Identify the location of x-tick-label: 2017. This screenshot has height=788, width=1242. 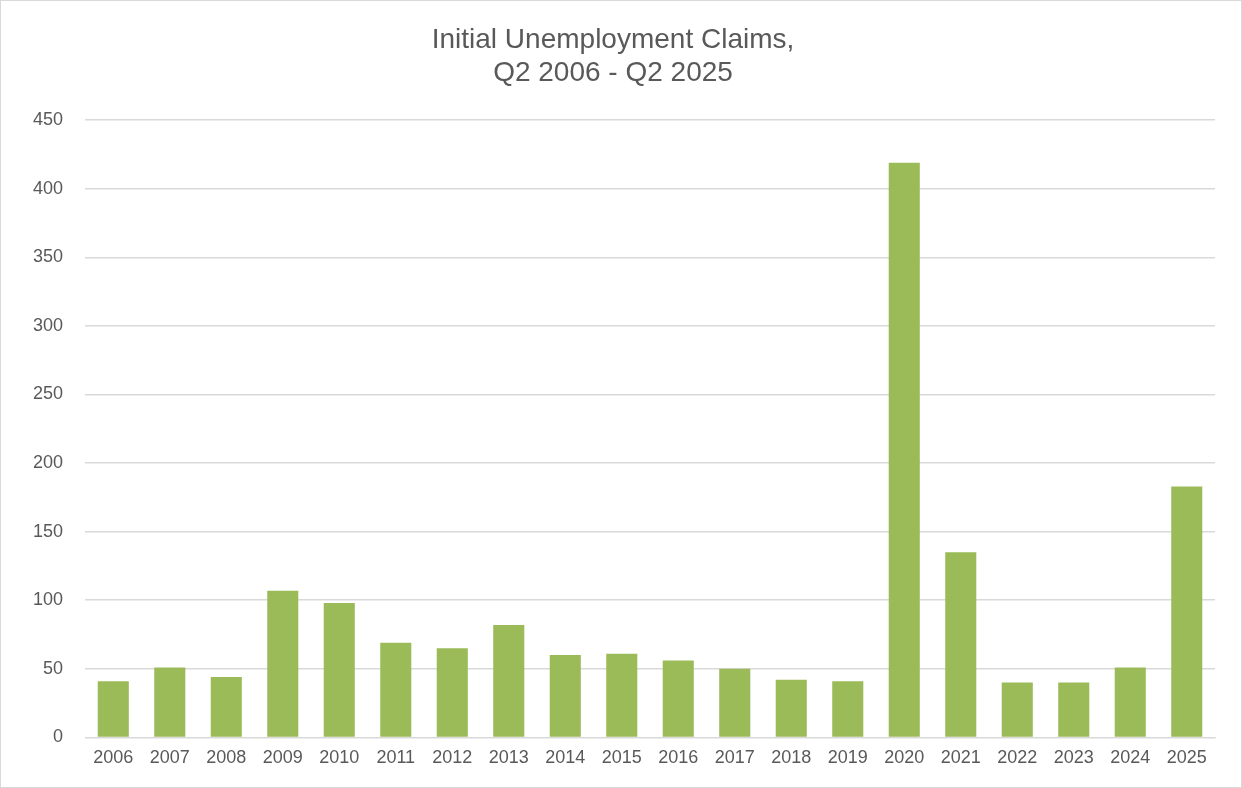
(734, 757).